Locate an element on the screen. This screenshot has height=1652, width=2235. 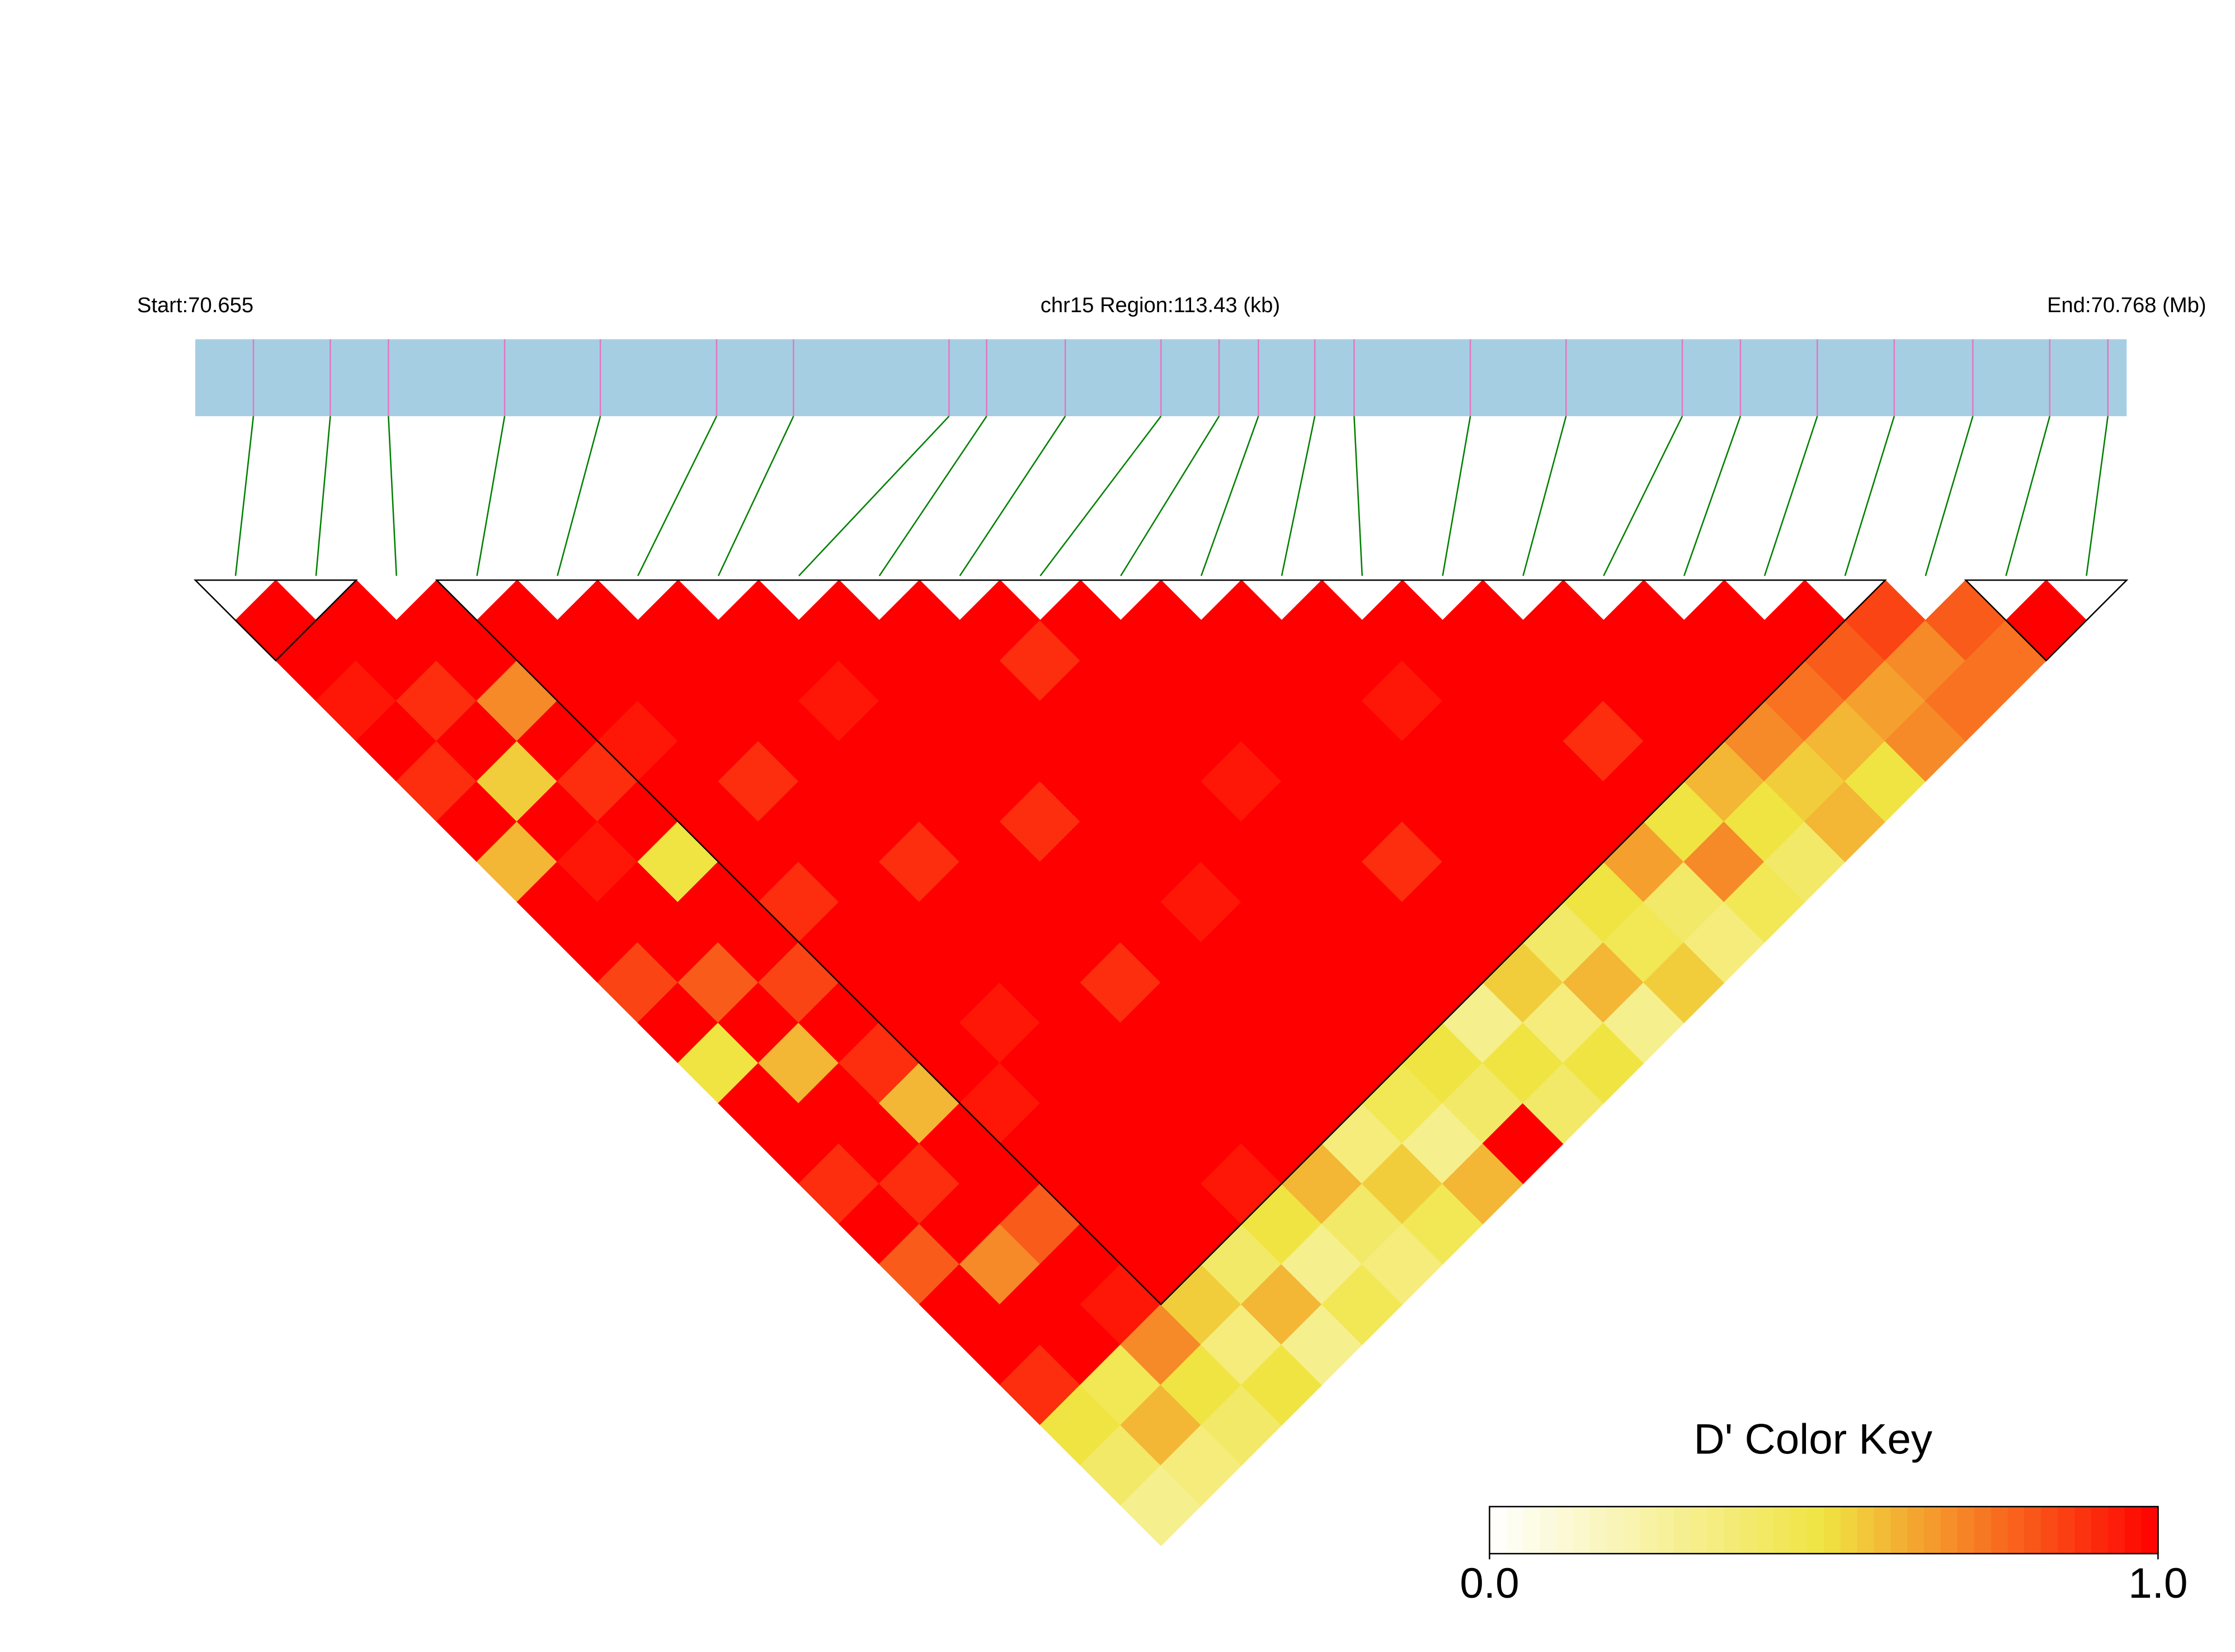
key-tick-label: 1.0 is located at coordinates (2157, 1584).